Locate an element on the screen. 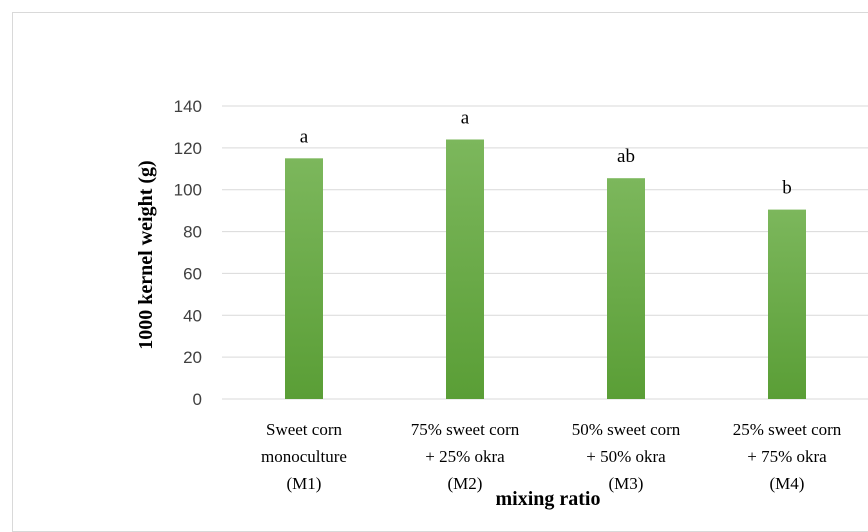  category-label-3: 50% sweet corn + 50% okra (M3) is located at coordinates (626, 456).